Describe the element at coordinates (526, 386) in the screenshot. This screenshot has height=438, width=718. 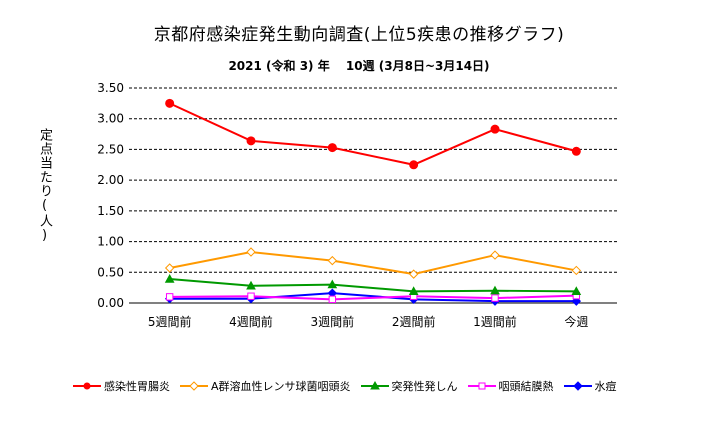
I see `legend-label: 咽頭結膜熱` at that location.